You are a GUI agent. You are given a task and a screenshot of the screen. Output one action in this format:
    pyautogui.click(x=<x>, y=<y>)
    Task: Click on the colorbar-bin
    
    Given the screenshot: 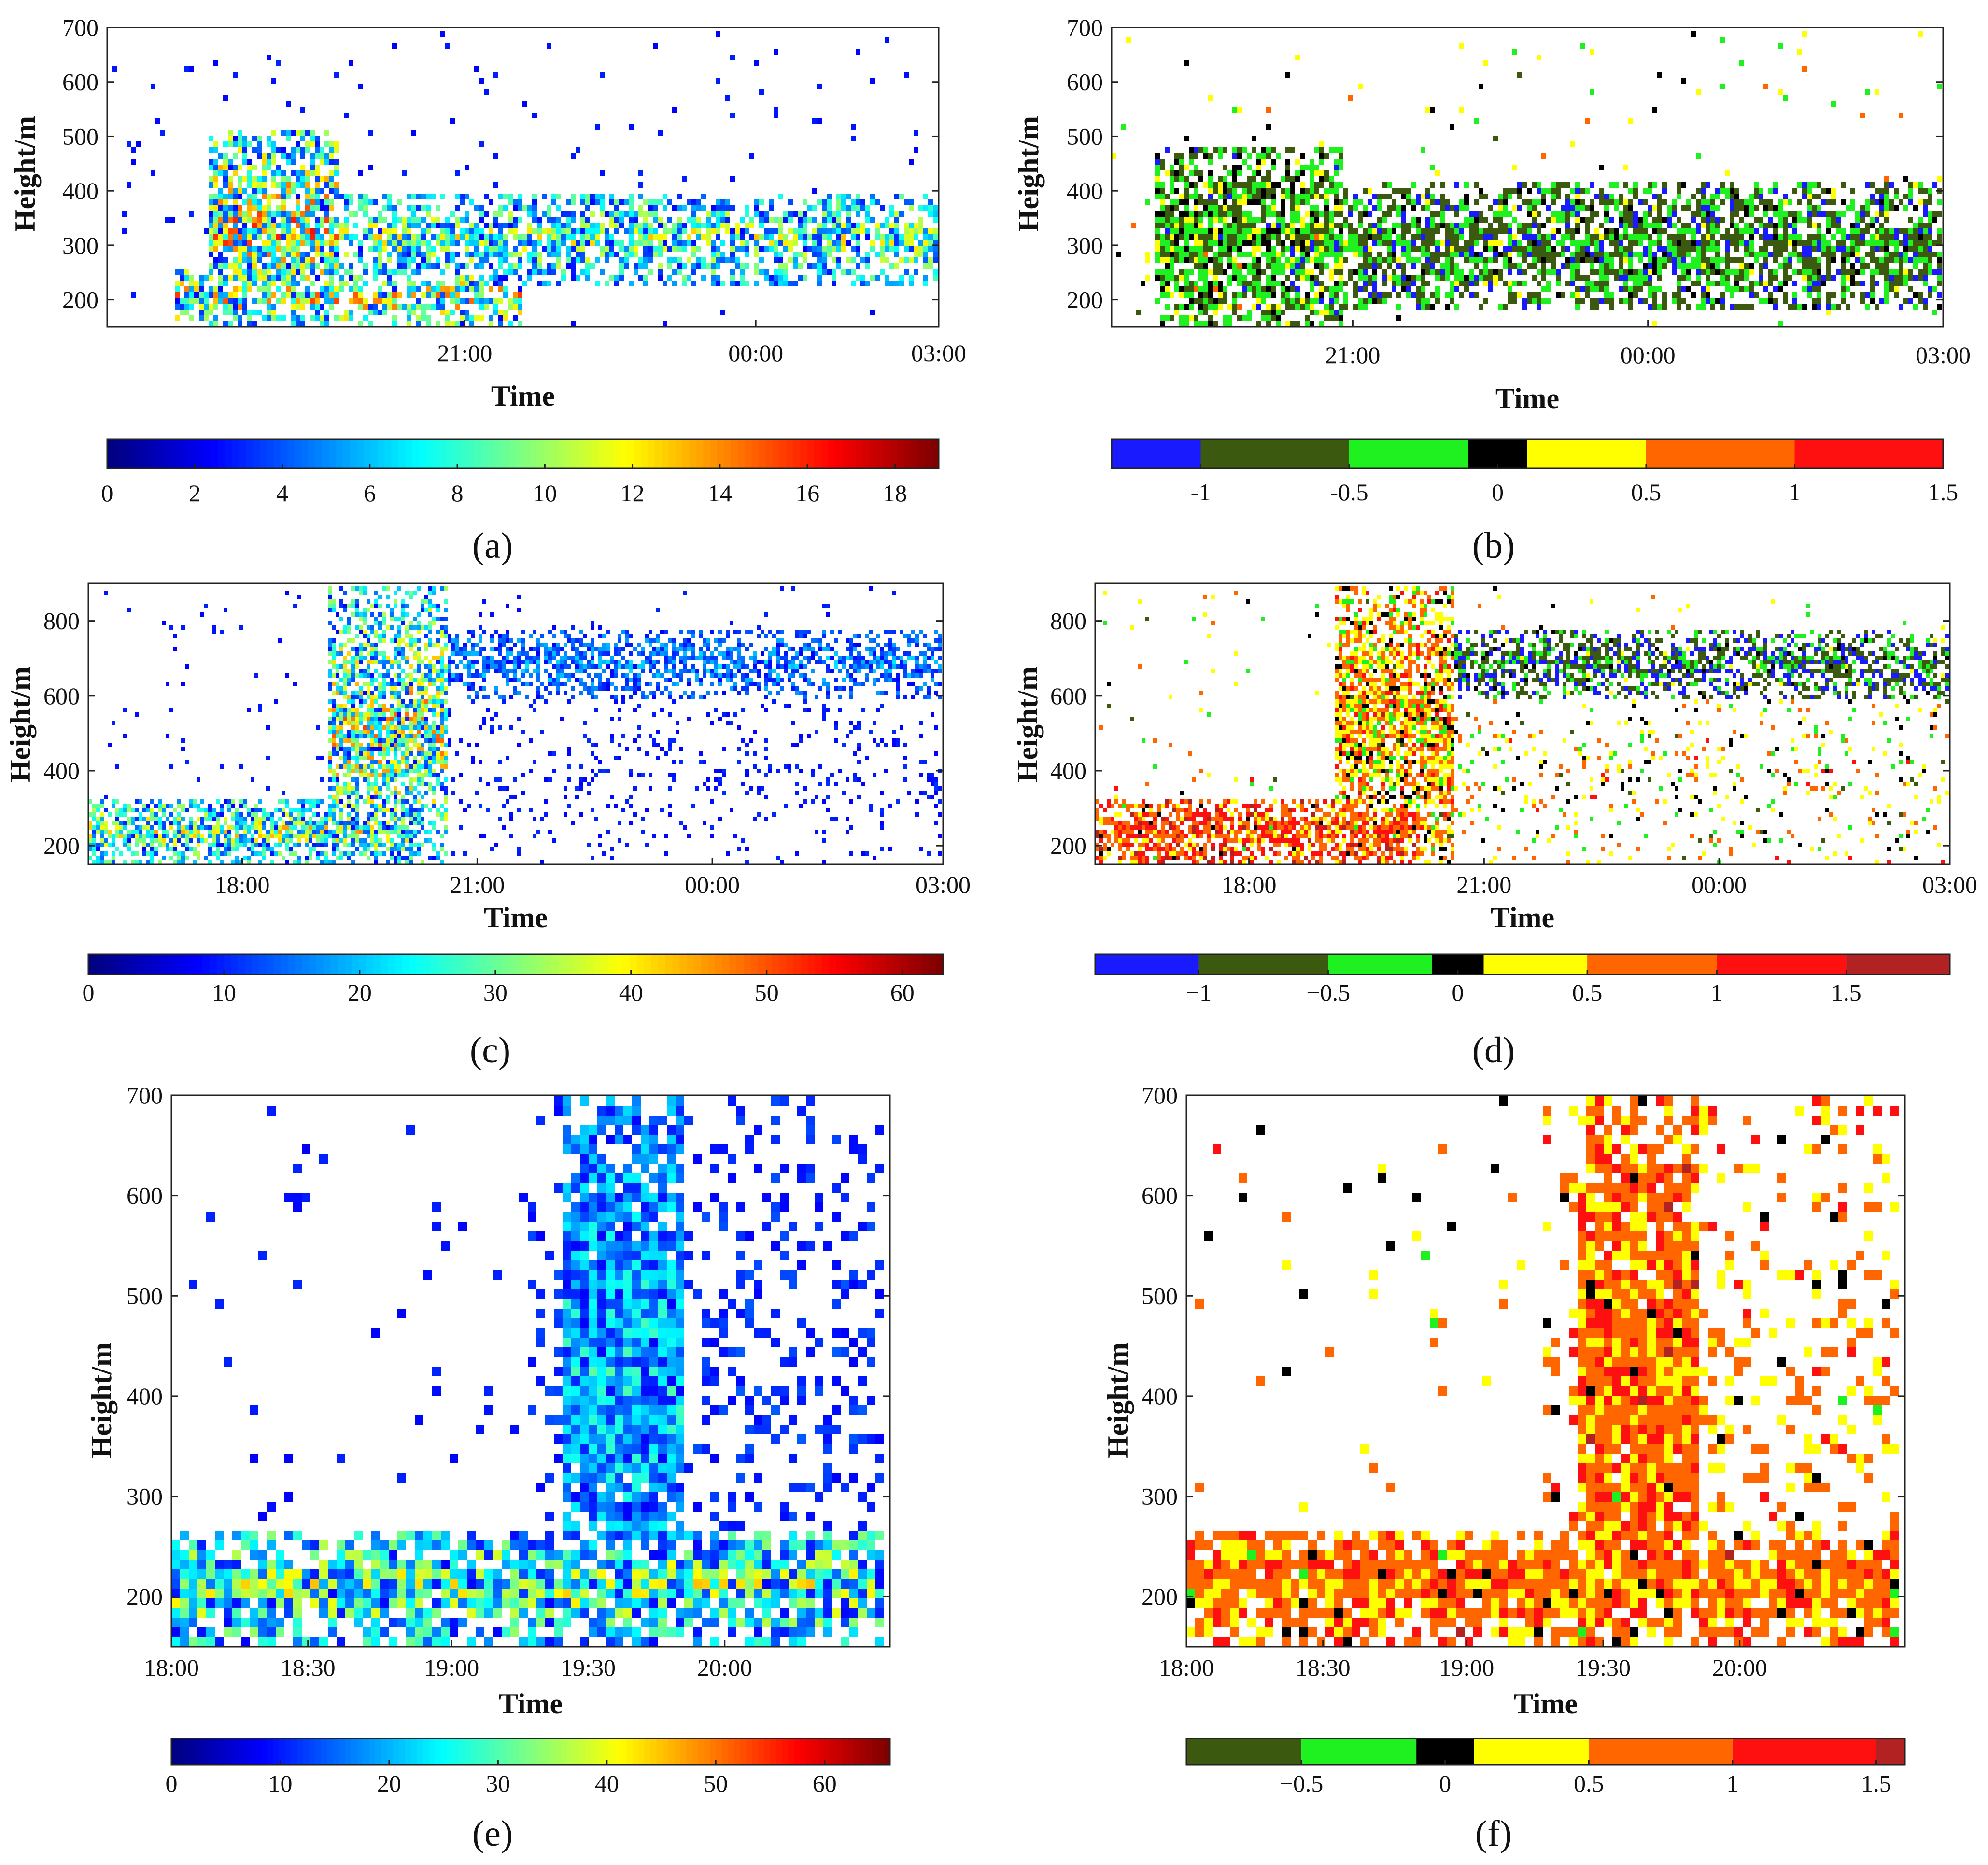 What is the action you would take?
    pyautogui.click(x=1408, y=453)
    